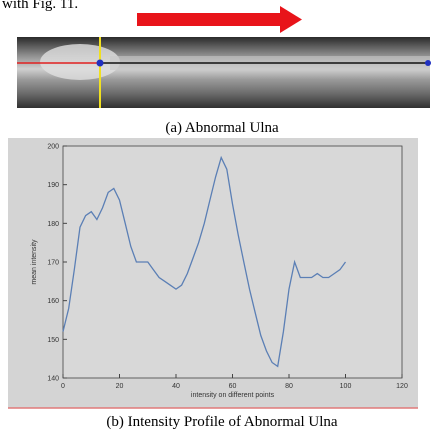 The image size is (437, 432). What do you see at coordinates (53, 301) in the screenshot?
I see `y-tick-label: 160` at bounding box center [53, 301].